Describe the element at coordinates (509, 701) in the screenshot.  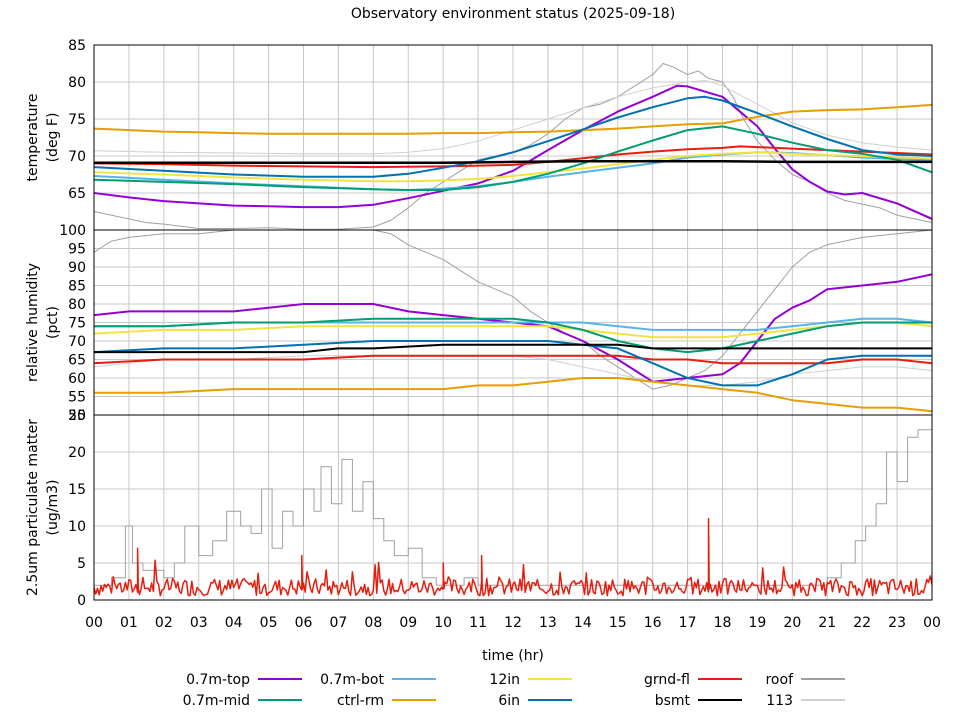
I see `legend-label: 6in` at that location.